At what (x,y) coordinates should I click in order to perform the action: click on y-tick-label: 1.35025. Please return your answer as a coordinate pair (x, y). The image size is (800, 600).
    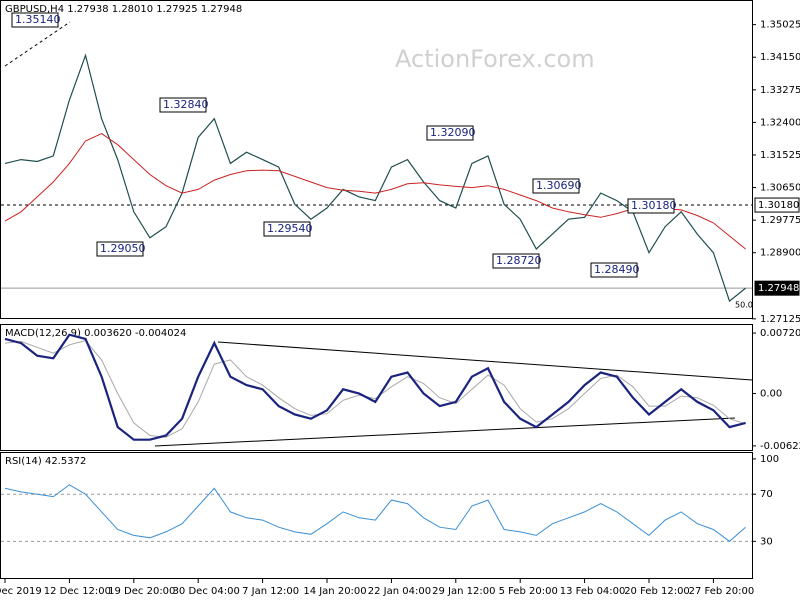
    Looking at the image, I should click on (780, 25).